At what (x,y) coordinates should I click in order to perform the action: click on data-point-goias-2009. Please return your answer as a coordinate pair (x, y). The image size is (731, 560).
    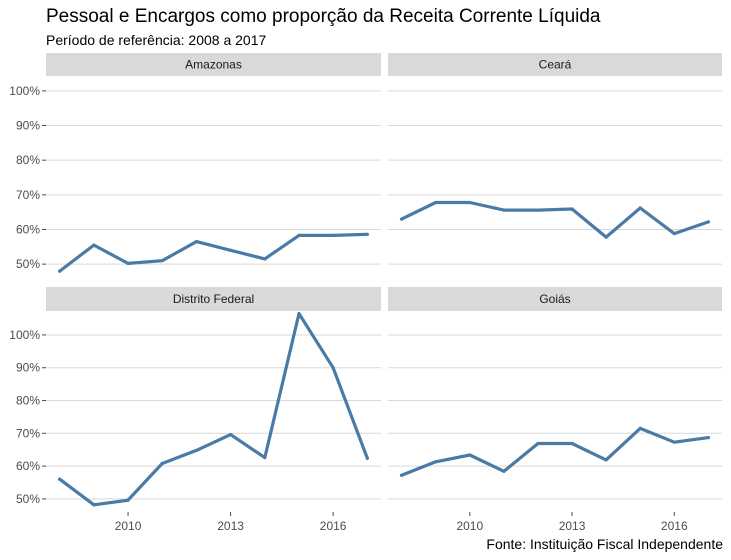
    Looking at the image, I should click on (436, 462).